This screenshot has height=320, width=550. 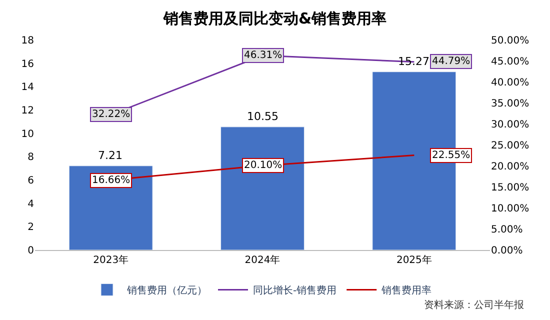 What do you see at coordinates (510, 62) in the screenshot?
I see `y2-tick-label: 45.00%` at bounding box center [510, 62].